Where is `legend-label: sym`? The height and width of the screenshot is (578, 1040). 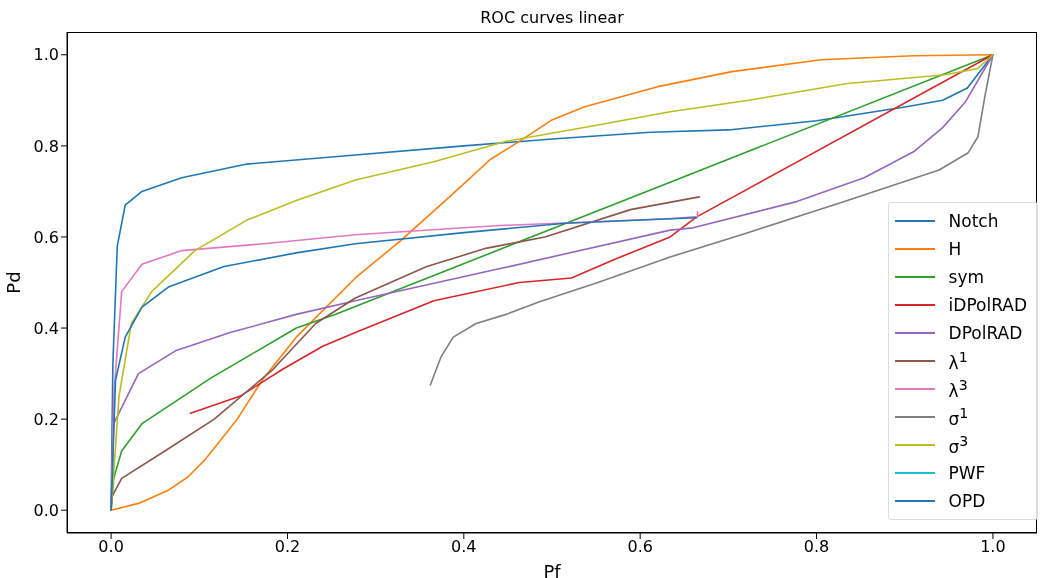 legend-label: sym is located at coordinates (966, 277).